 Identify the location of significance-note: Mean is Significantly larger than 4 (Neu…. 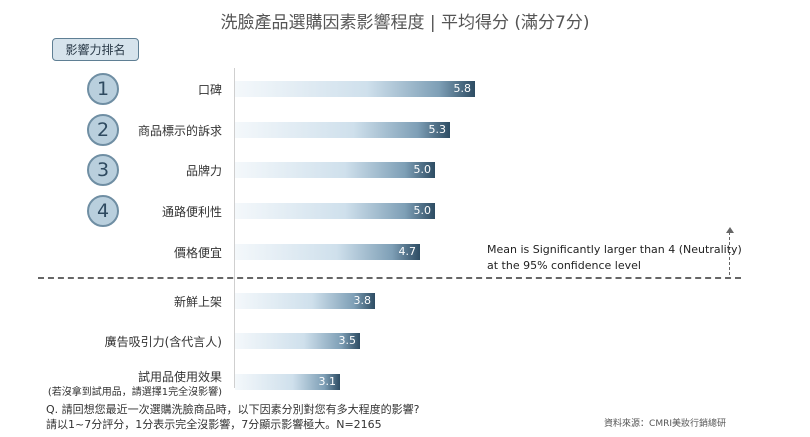
(614, 258).